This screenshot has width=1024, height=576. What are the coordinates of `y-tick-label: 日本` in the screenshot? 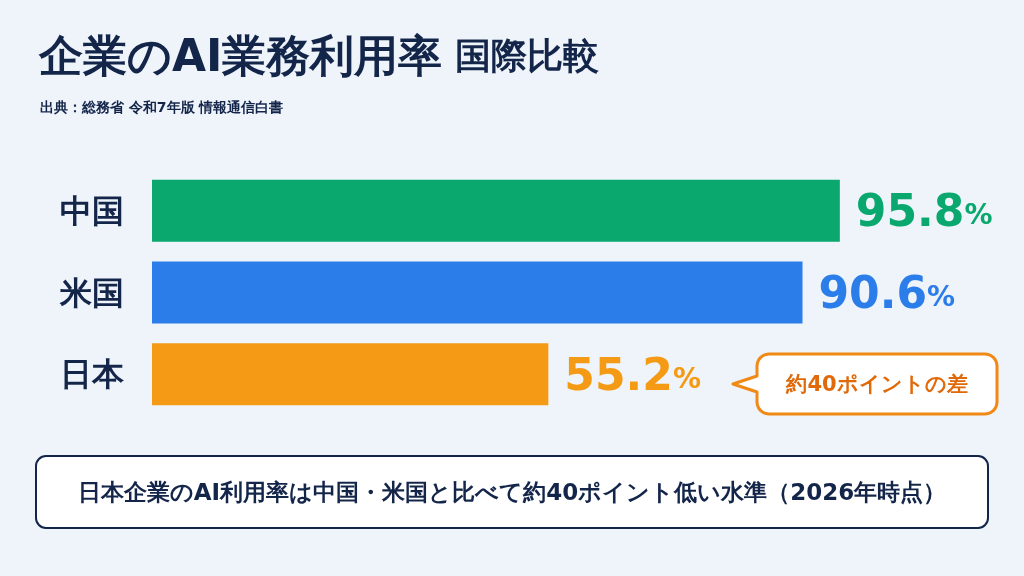 It's located at (92, 374).